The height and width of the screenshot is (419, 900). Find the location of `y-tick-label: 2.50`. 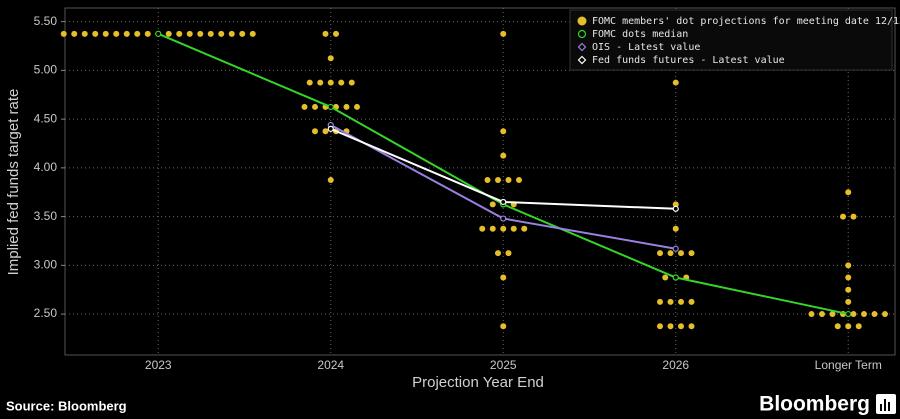

y-tick-label: 2.50 is located at coordinates (46, 313).